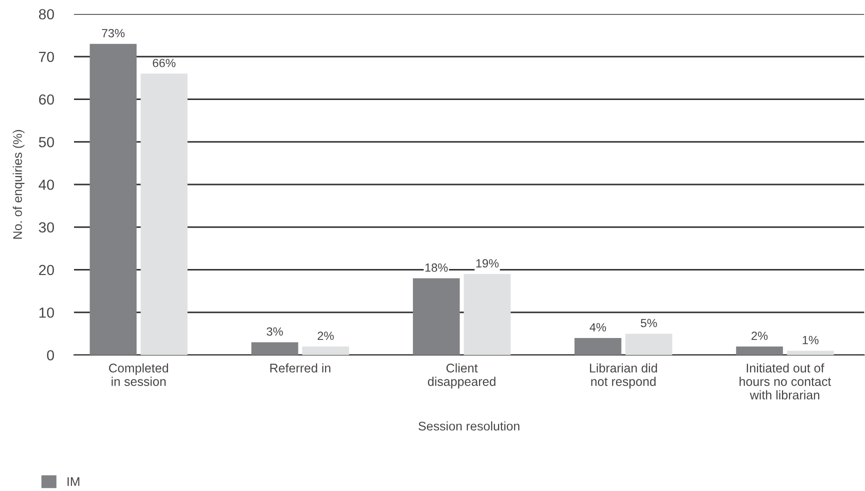  What do you see at coordinates (300, 368) in the screenshot?
I see `x-tick-label: Referred in` at bounding box center [300, 368].